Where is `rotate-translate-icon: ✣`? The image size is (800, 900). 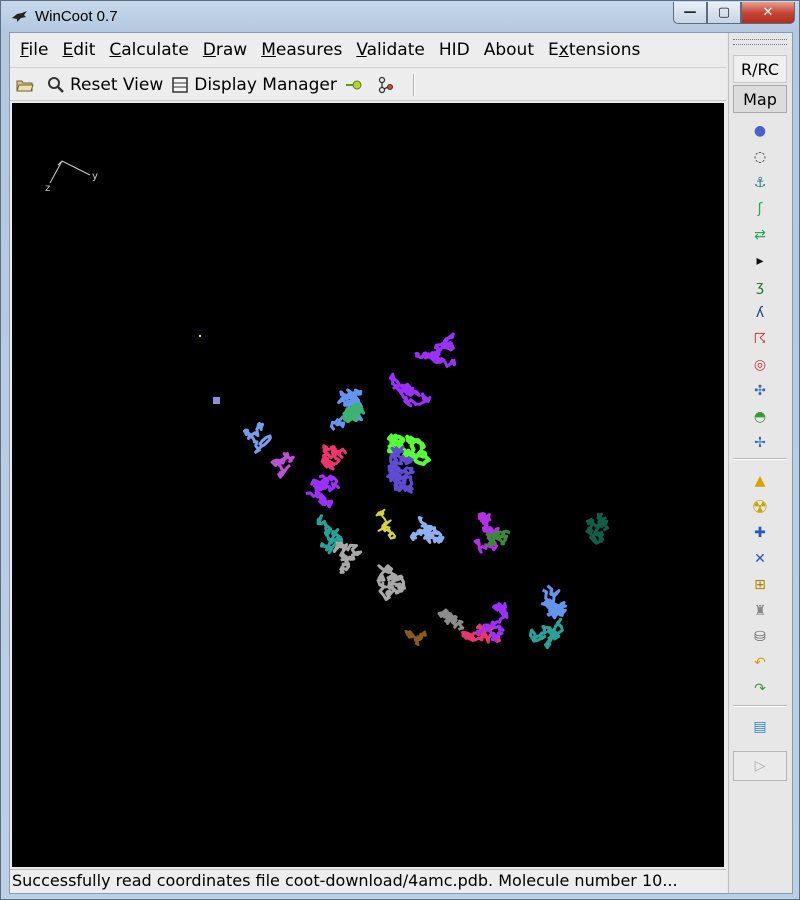 rotate-translate-icon: ✣ is located at coordinates (760, 391).